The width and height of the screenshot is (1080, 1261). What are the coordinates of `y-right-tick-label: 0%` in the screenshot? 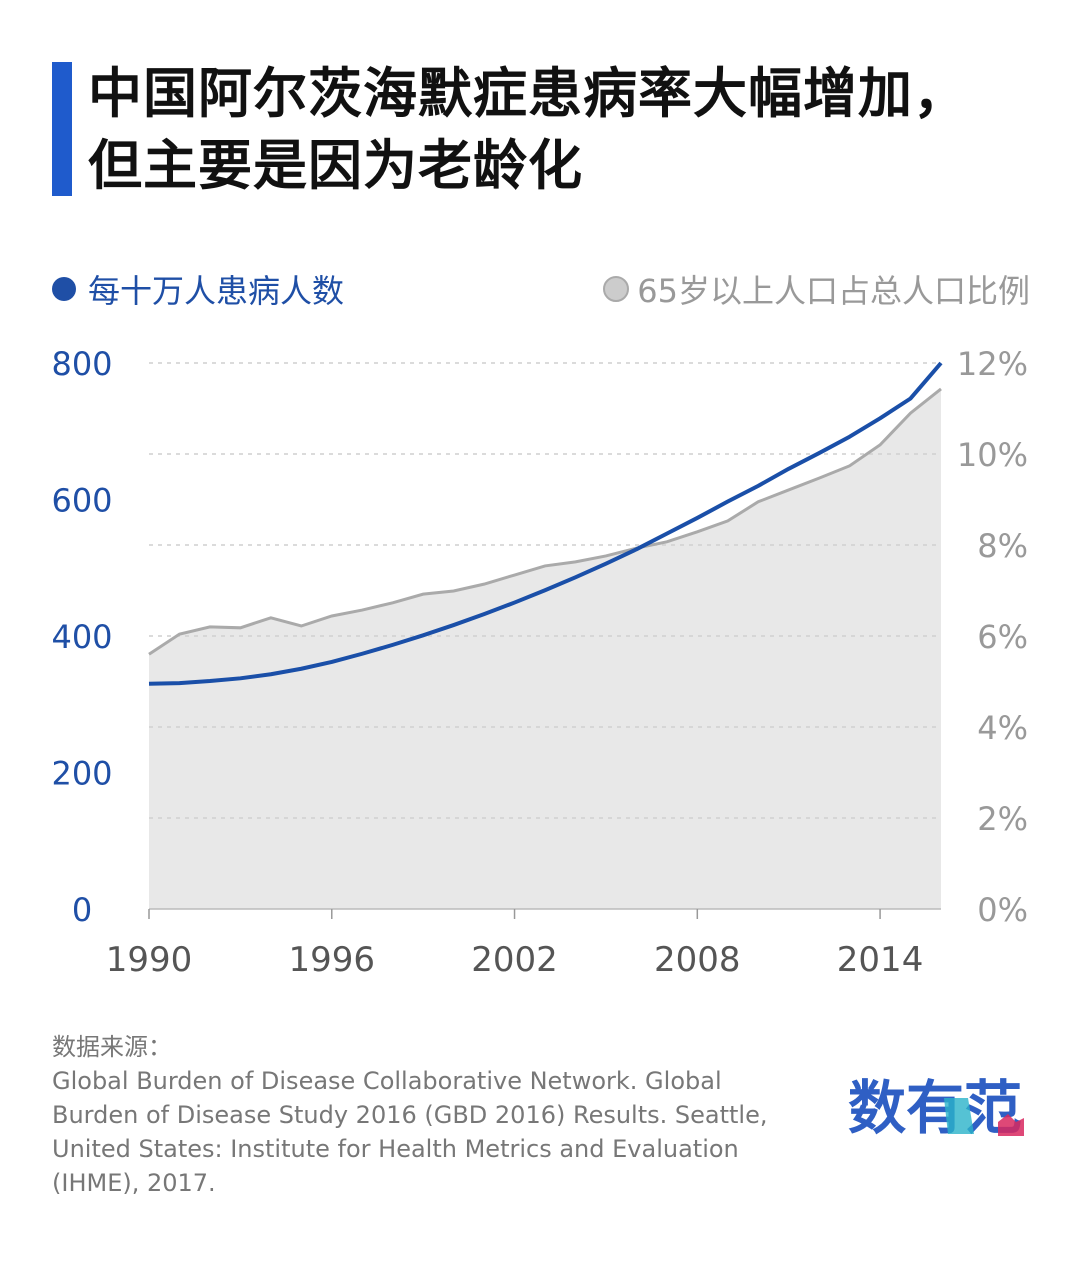 It's located at (1002, 910).